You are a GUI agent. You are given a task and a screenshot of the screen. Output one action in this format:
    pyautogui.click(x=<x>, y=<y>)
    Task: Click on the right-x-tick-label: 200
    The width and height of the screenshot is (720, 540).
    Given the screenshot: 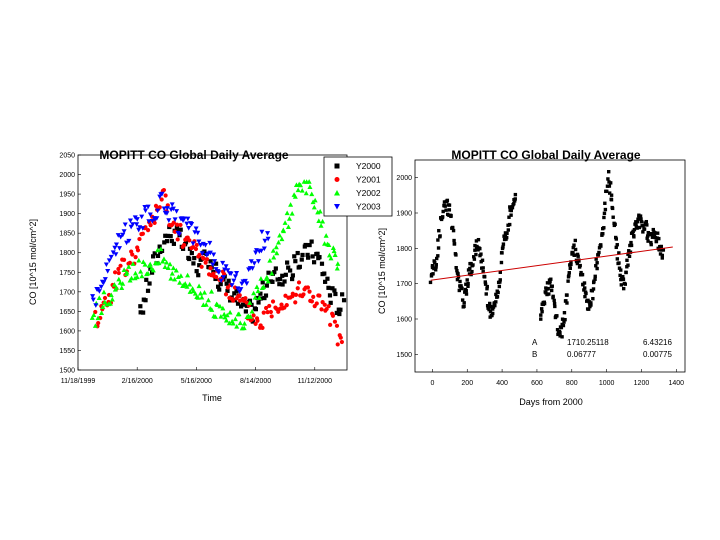 What is the action you would take?
    pyautogui.click(x=467, y=383)
    